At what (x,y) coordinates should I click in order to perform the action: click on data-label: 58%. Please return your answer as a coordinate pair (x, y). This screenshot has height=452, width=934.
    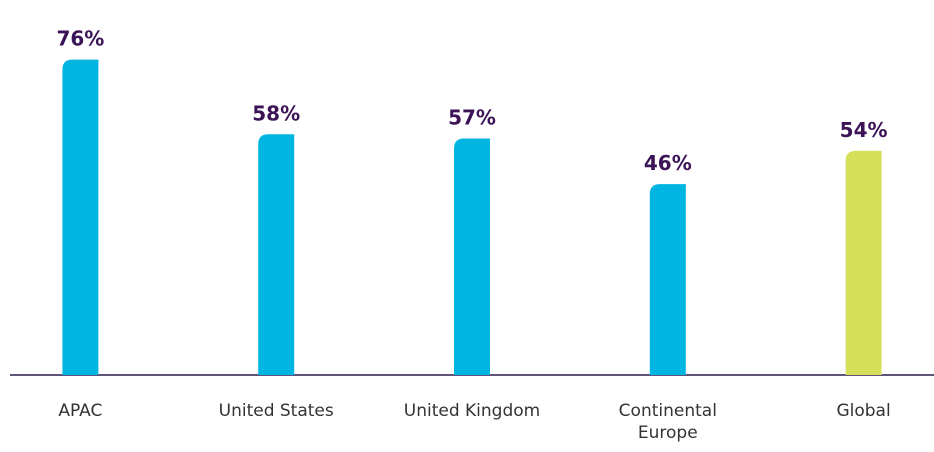
    Looking at the image, I should click on (276, 113).